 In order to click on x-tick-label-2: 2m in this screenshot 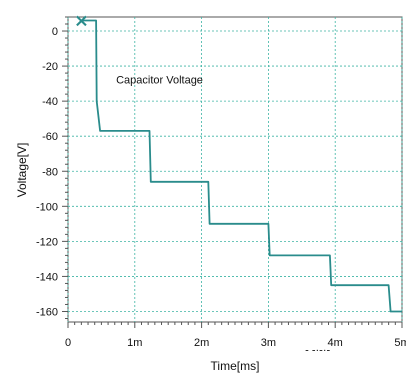, I will do `click(201, 343)`.